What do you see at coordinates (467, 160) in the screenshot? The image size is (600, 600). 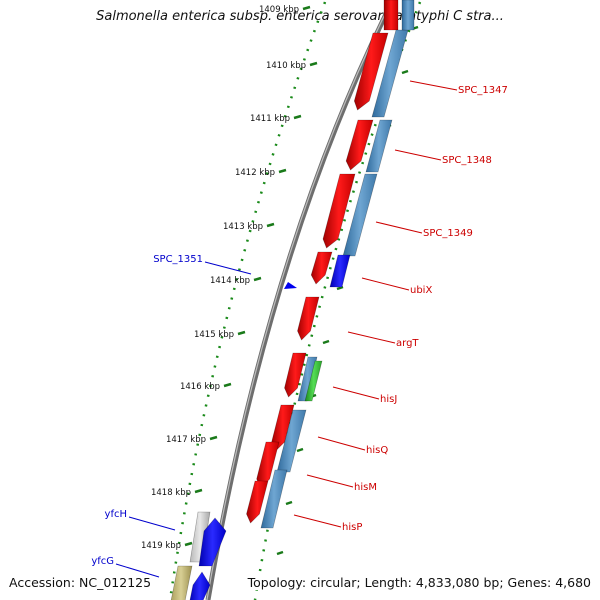 I see `gene-label-spc-1348: SPC_1348` at bounding box center [467, 160].